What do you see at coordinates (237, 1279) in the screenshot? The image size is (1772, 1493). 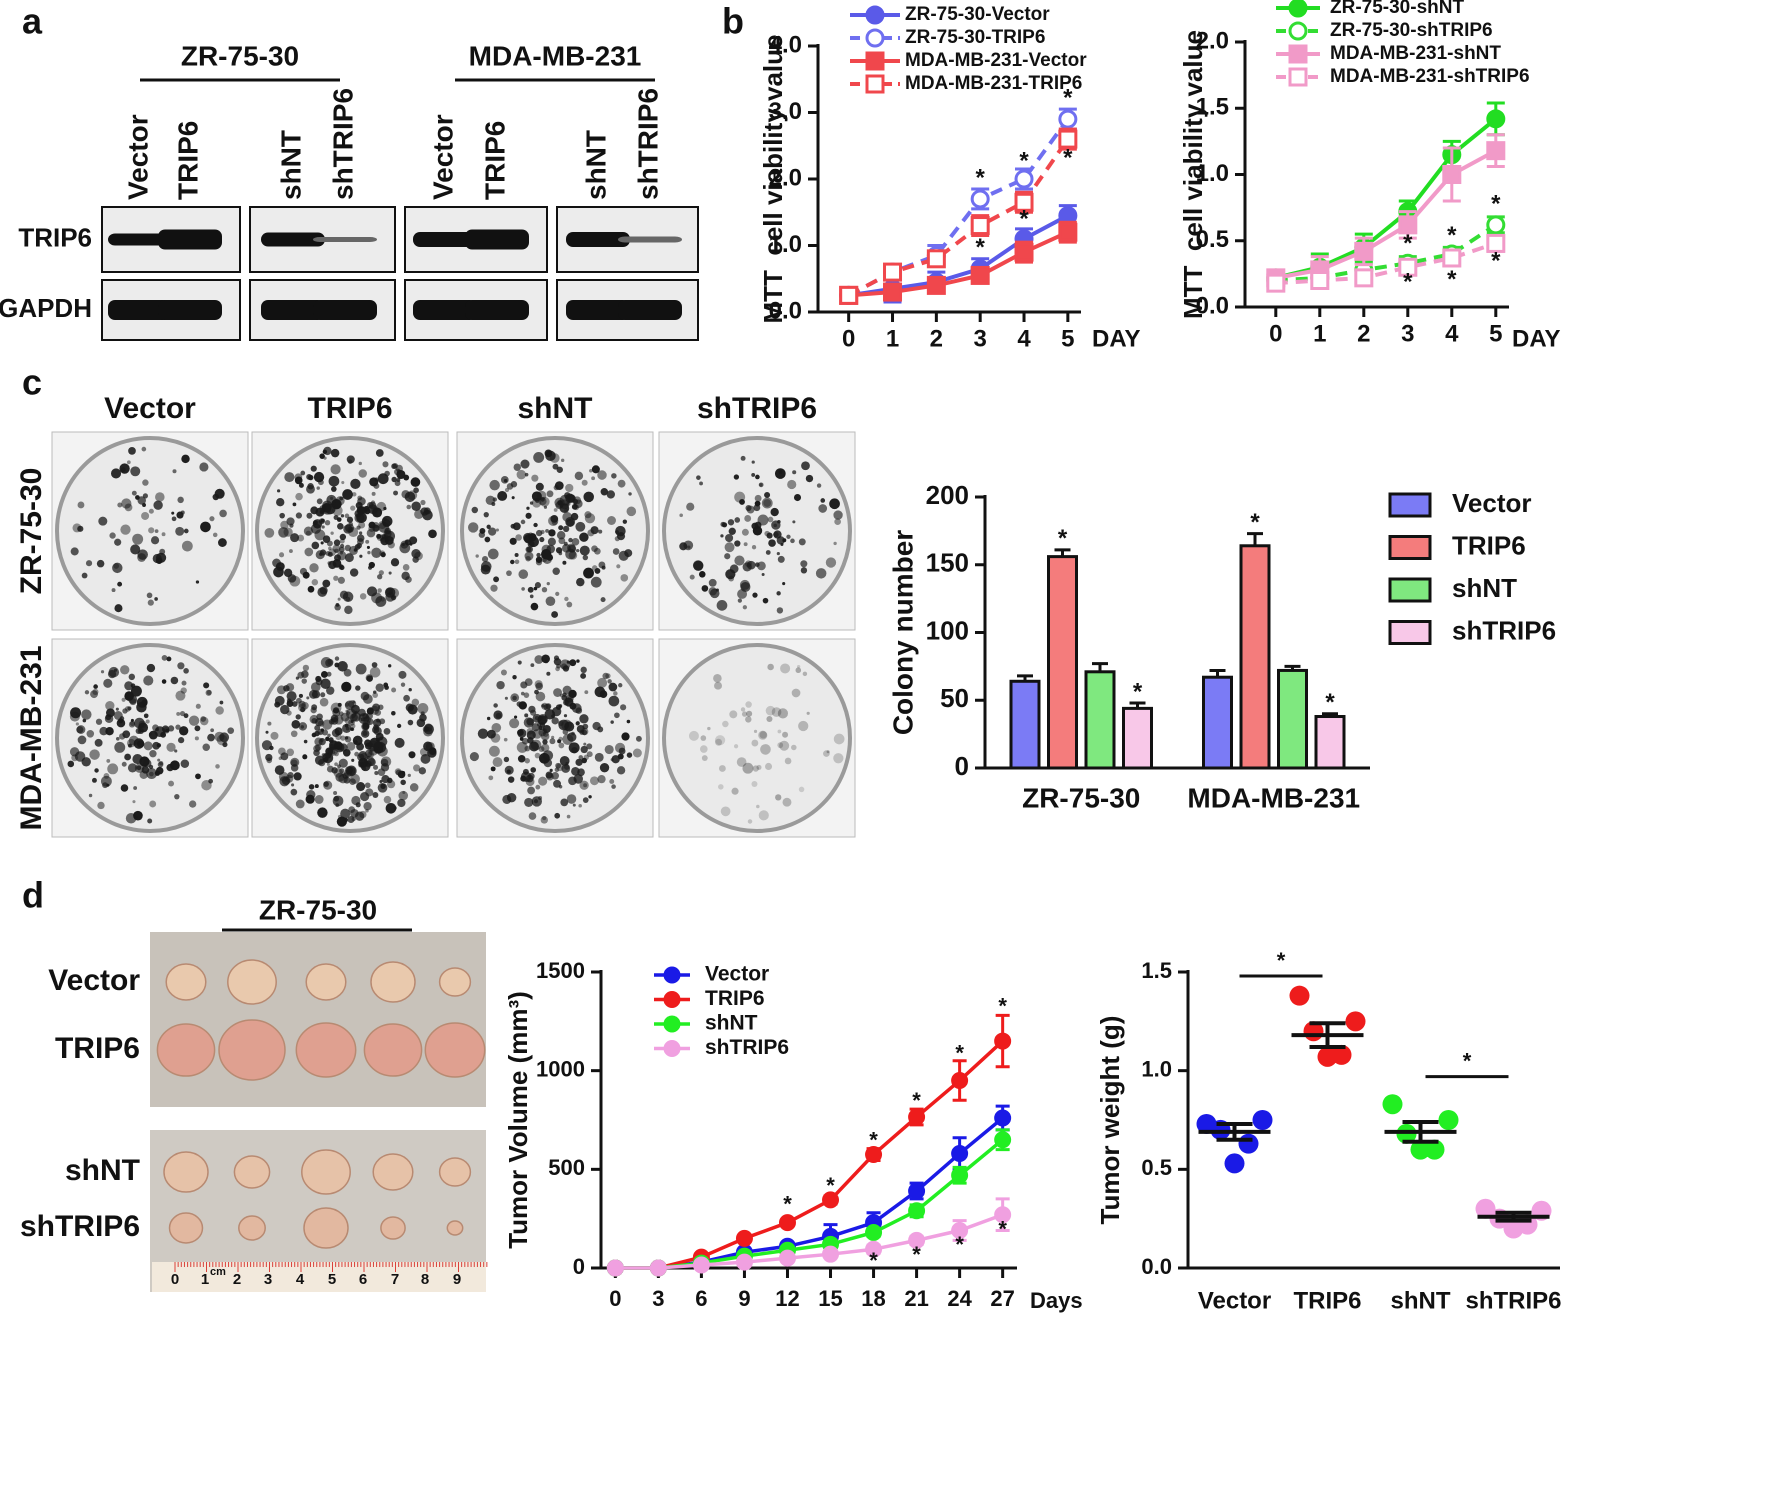 I see `ruler-label: 2` at bounding box center [237, 1279].